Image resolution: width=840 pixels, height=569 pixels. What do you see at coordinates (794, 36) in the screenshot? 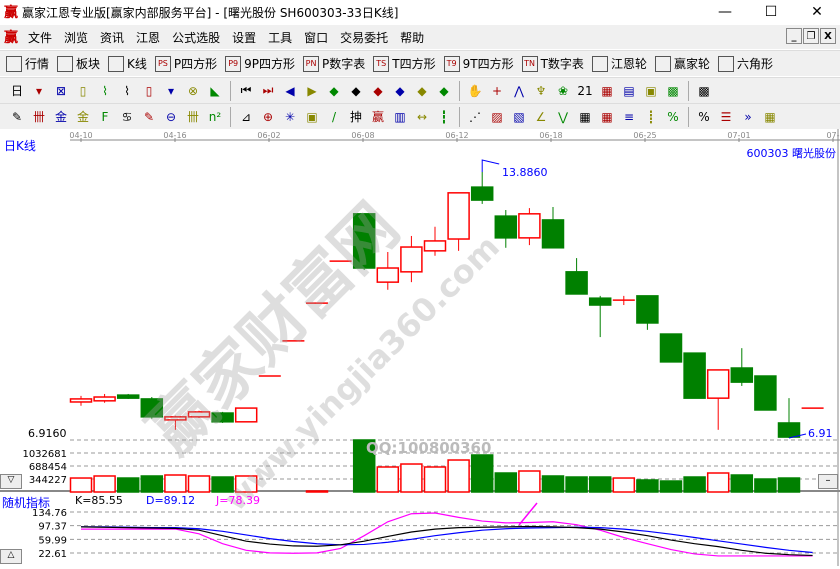
I see `mdi-minimize-button: _` at bounding box center [794, 36].